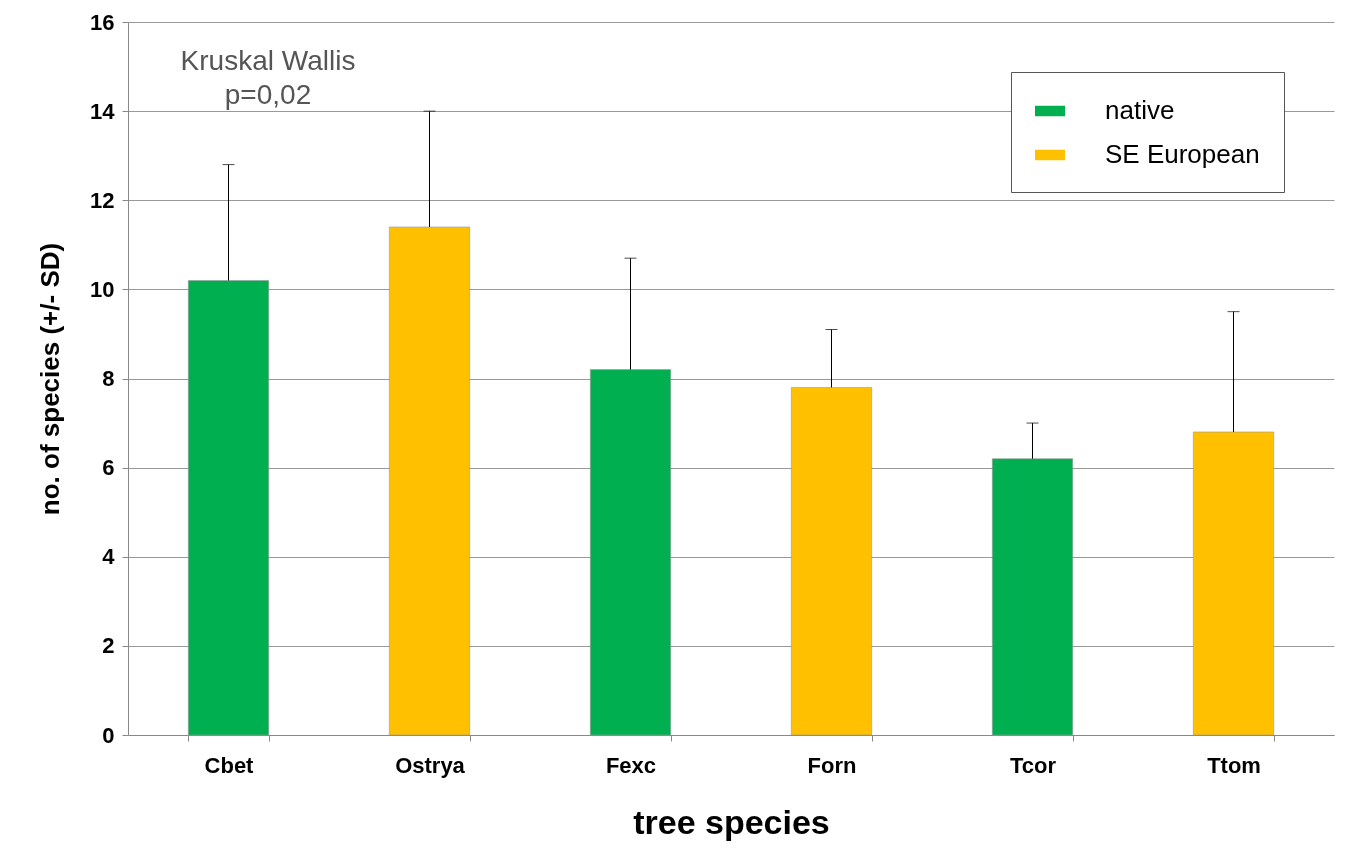  I want to click on x-axis-title: tree species, so click(731, 821).